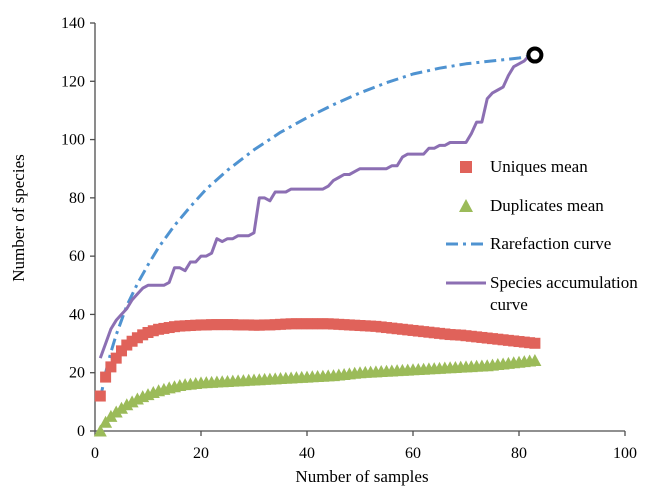 The width and height of the screenshot is (657, 486). Describe the element at coordinates (73, 81) in the screenshot. I see `y-tick-label: 120` at that location.